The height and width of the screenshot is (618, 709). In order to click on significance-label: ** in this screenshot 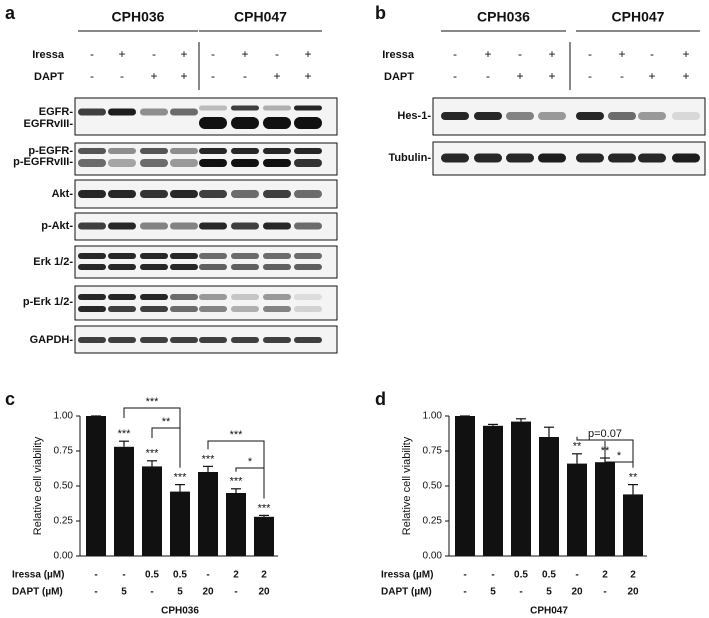, I will do `click(633, 478)`.